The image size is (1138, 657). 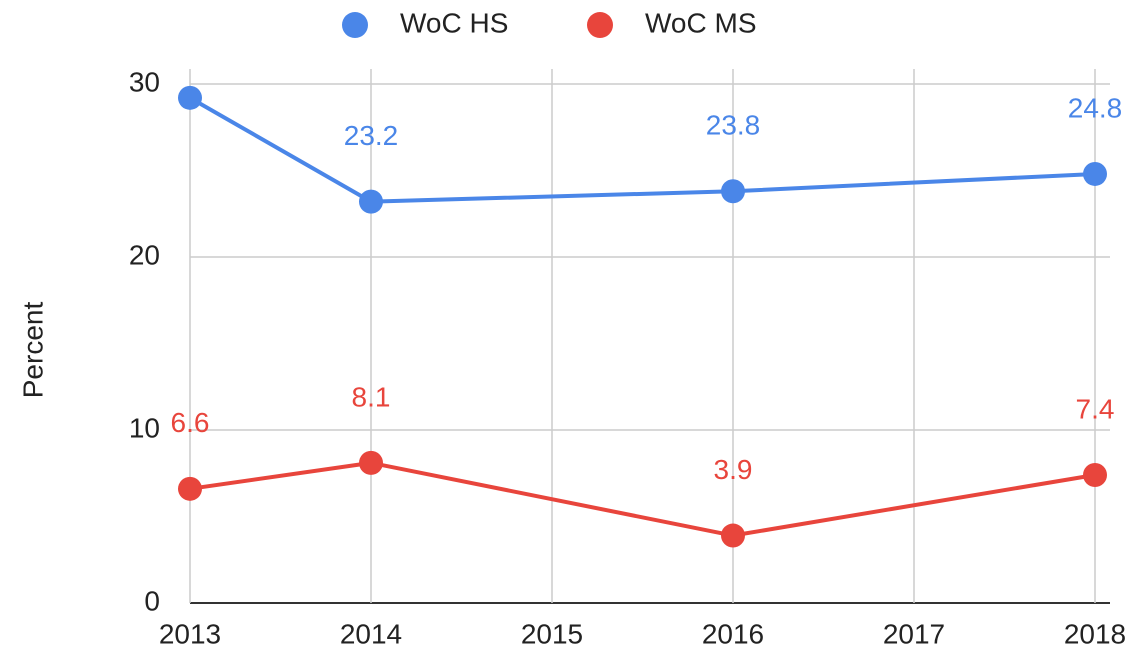 I want to click on x-tick-label: 2013, so click(x=190, y=633).